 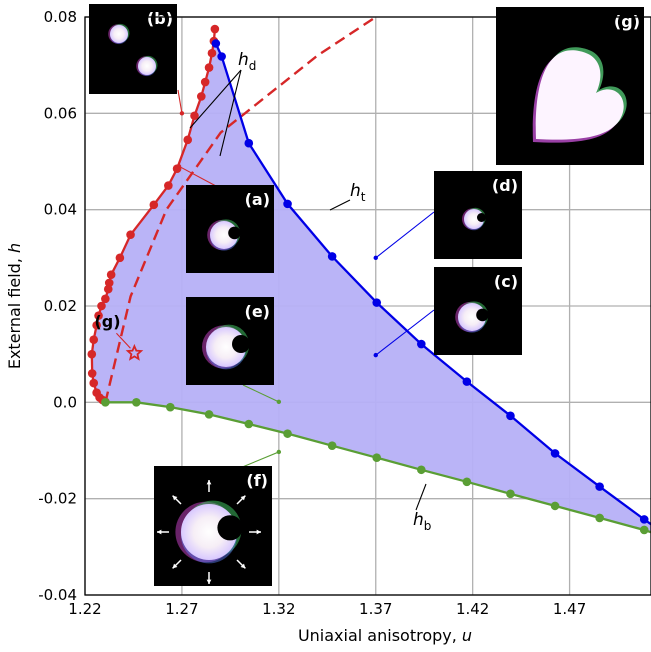 I want to click on heart-texture, so click(x=579, y=95).